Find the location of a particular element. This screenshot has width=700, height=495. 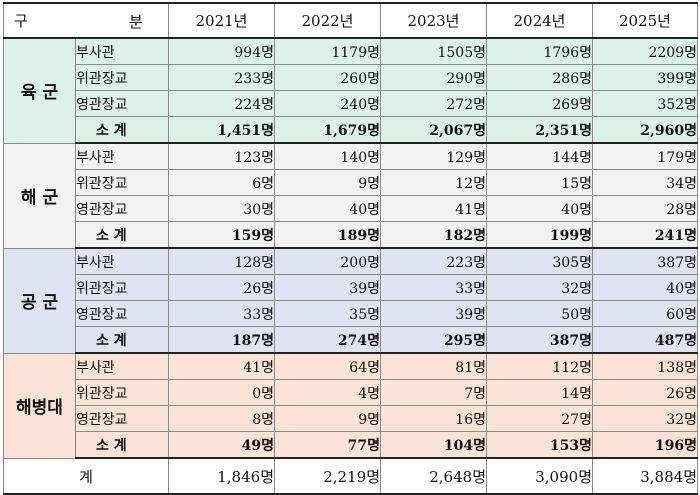

table-row: 영관장교 8명 9명 16명 27명 32명 is located at coordinates (350, 418).